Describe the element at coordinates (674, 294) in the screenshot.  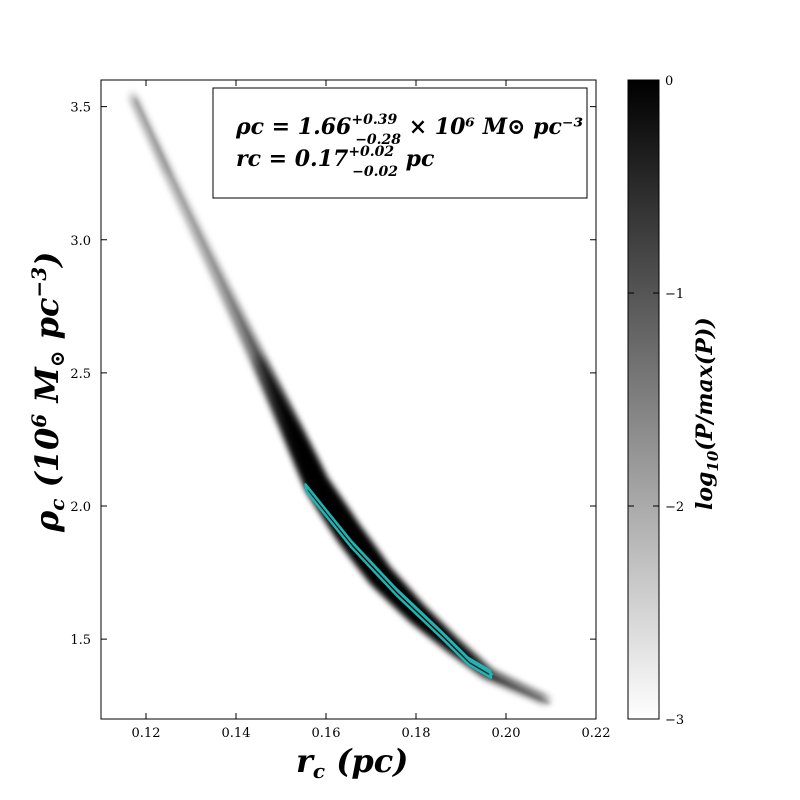
I see `colorbar-tick-label: −1` at that location.